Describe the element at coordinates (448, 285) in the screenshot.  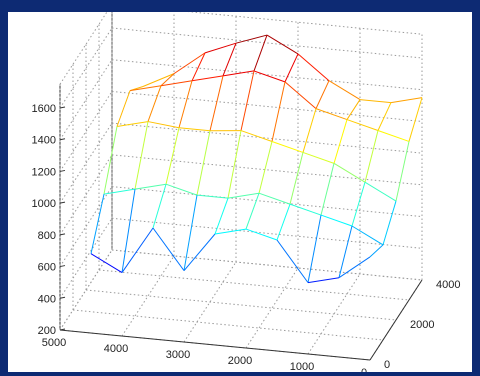
I see `y-tick-label: 4000` at that location.